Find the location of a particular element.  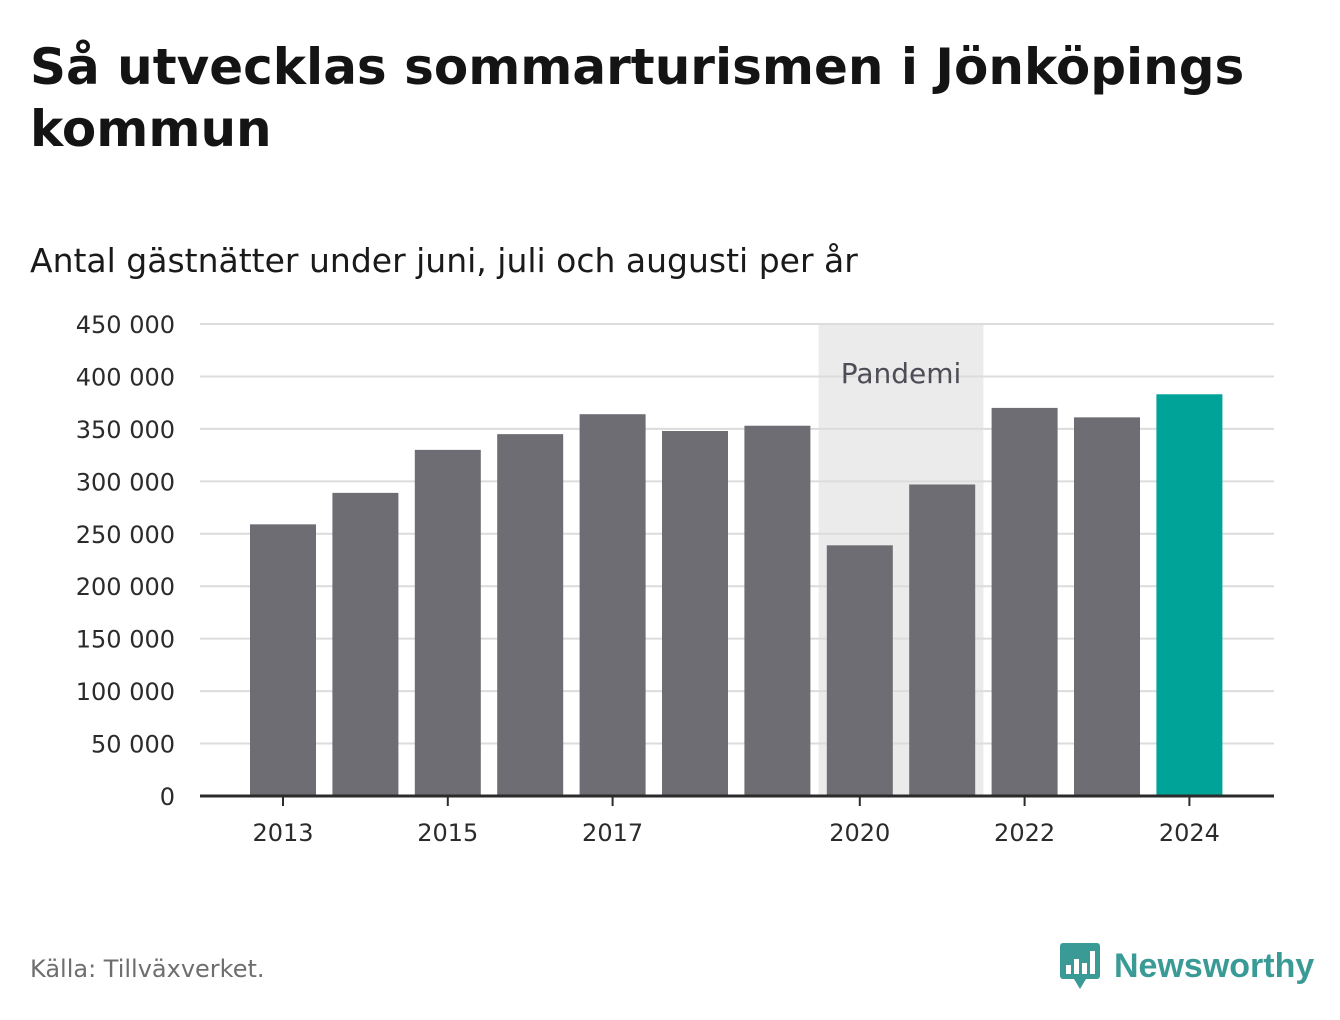

y-tick-label: 350 000 is located at coordinates (125, 430).